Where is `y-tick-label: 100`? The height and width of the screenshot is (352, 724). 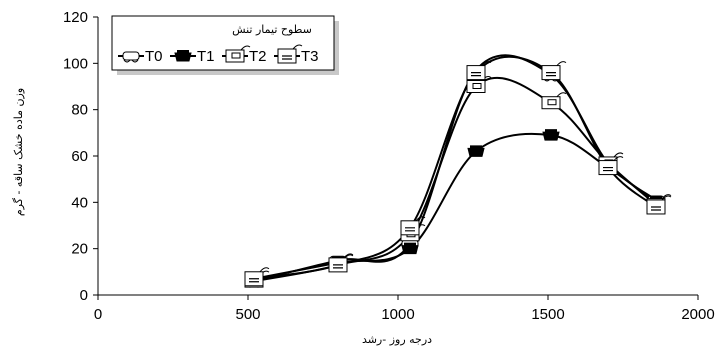 y-tick-label: 100 is located at coordinates (75, 63).